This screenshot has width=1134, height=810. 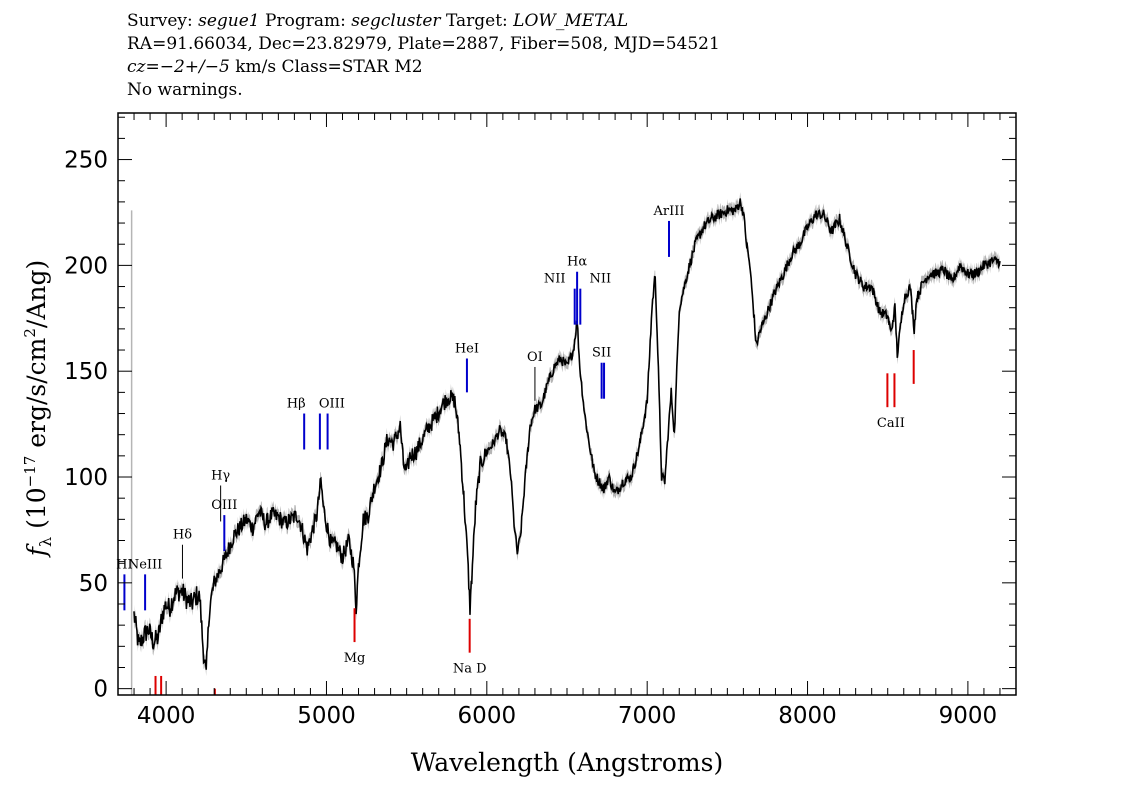 I want to click on line-label-4: OIII, so click(x=224, y=505).